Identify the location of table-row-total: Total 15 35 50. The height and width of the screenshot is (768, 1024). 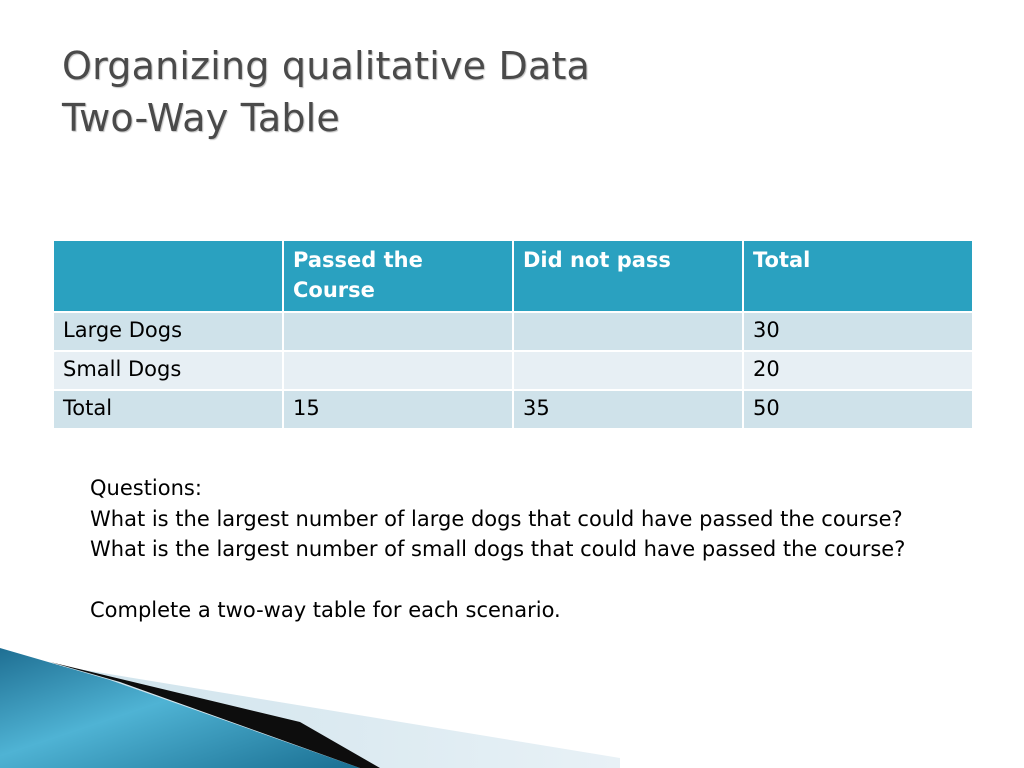
(513, 409).